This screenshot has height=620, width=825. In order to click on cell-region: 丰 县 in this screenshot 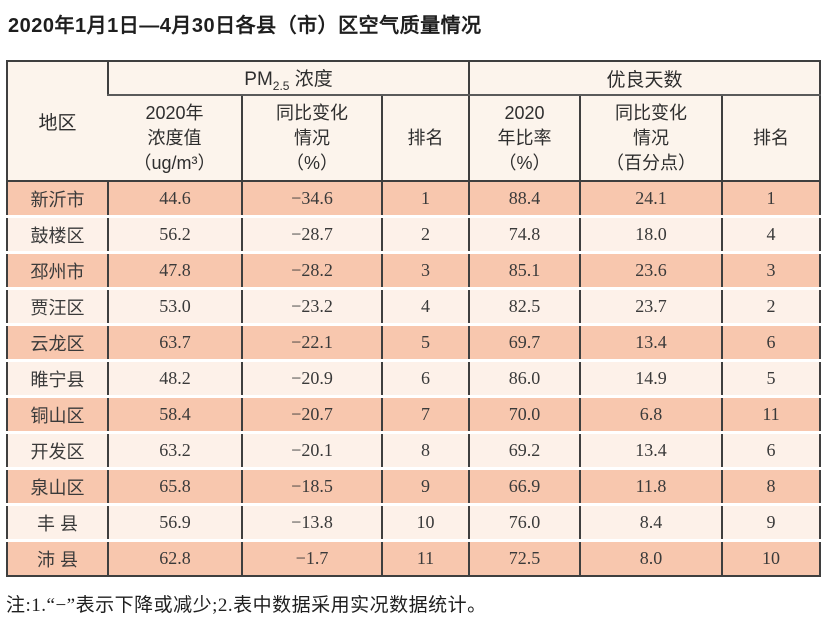, I will do `click(57, 522)`.